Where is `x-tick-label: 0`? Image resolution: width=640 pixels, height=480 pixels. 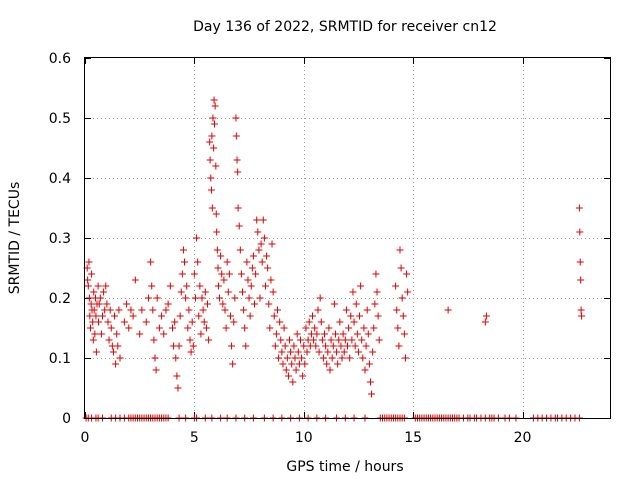
x-tick-label: 0 is located at coordinates (85, 438).